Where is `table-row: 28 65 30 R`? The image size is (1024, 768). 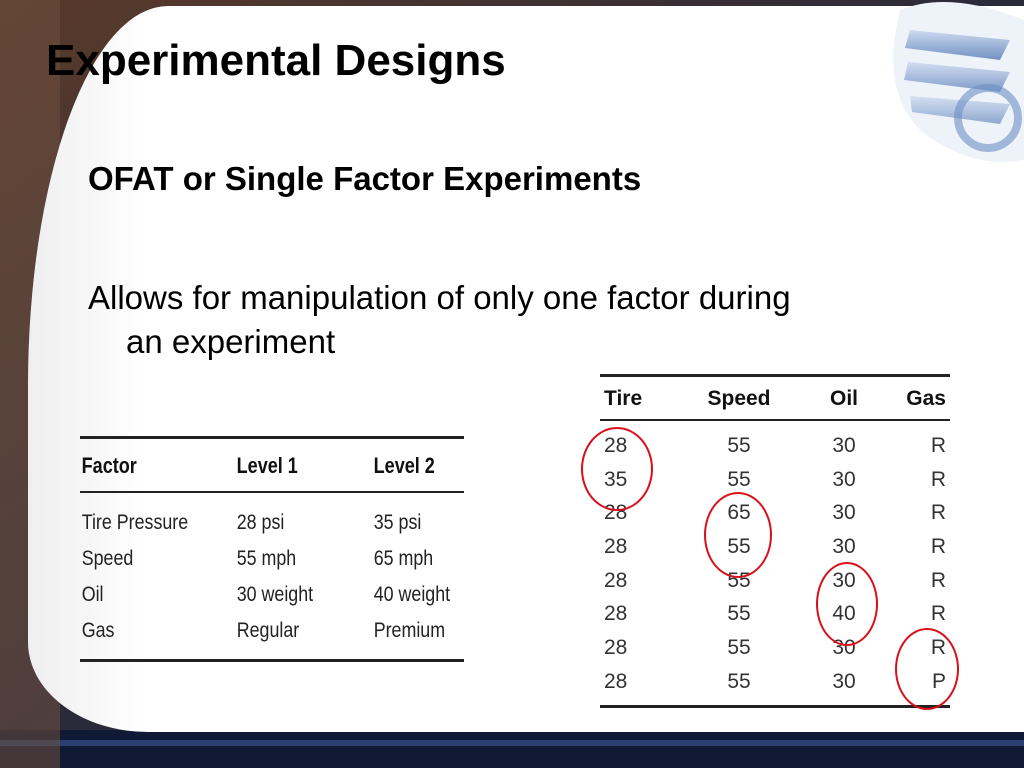 table-row: 28 65 30 R is located at coordinates (775, 513).